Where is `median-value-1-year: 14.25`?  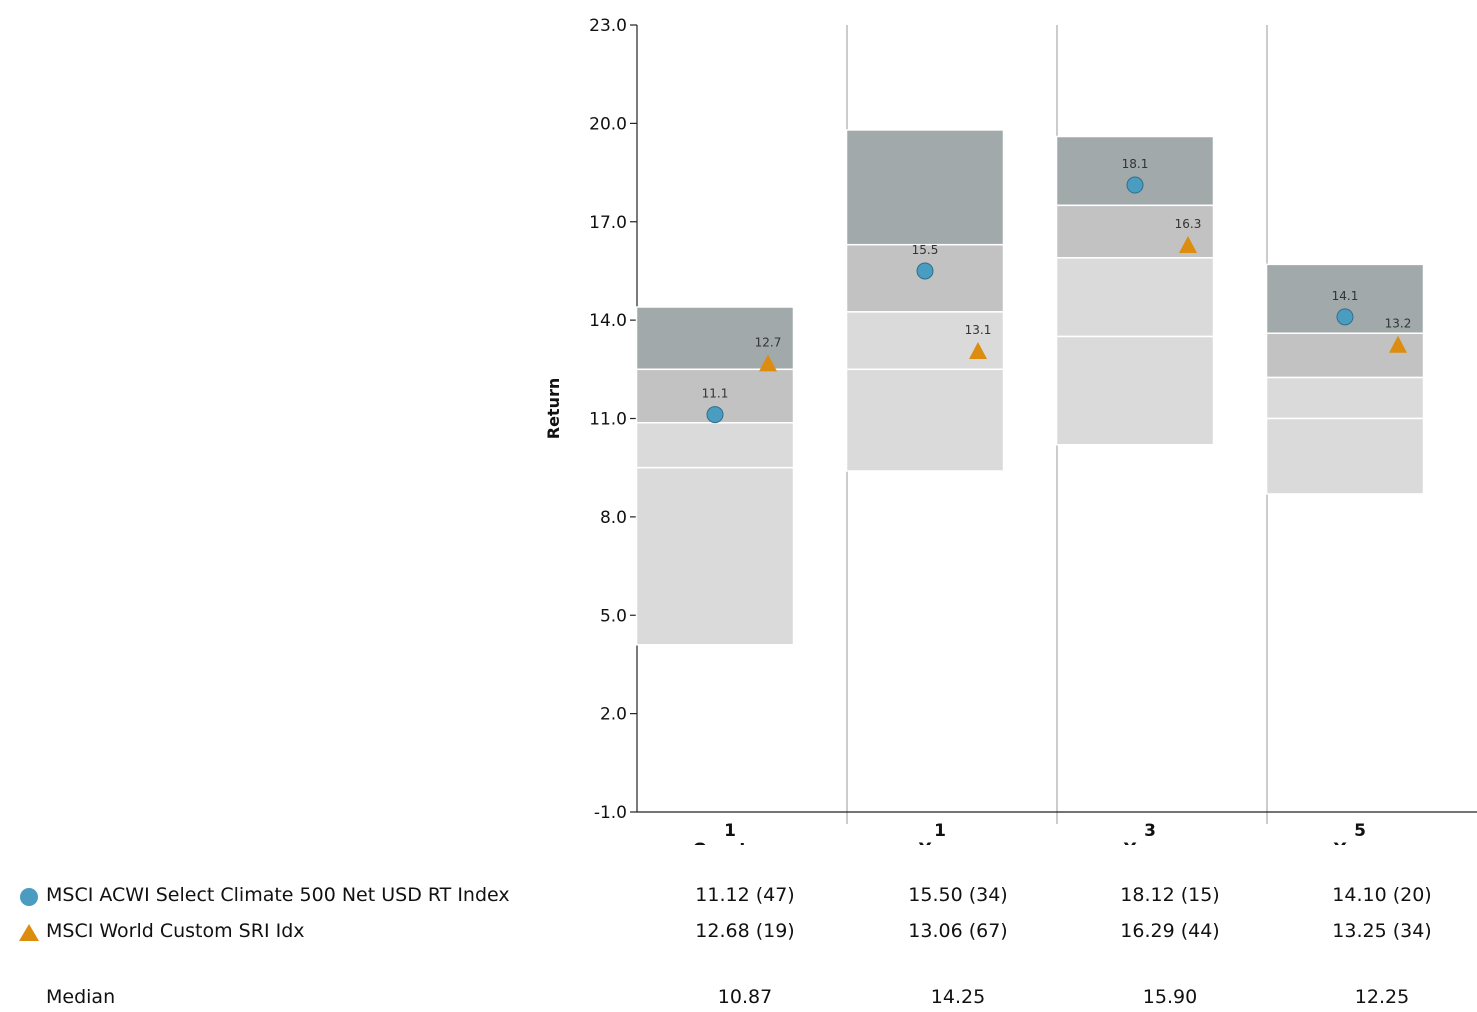 median-value-1-year: 14.25 is located at coordinates (958, 997).